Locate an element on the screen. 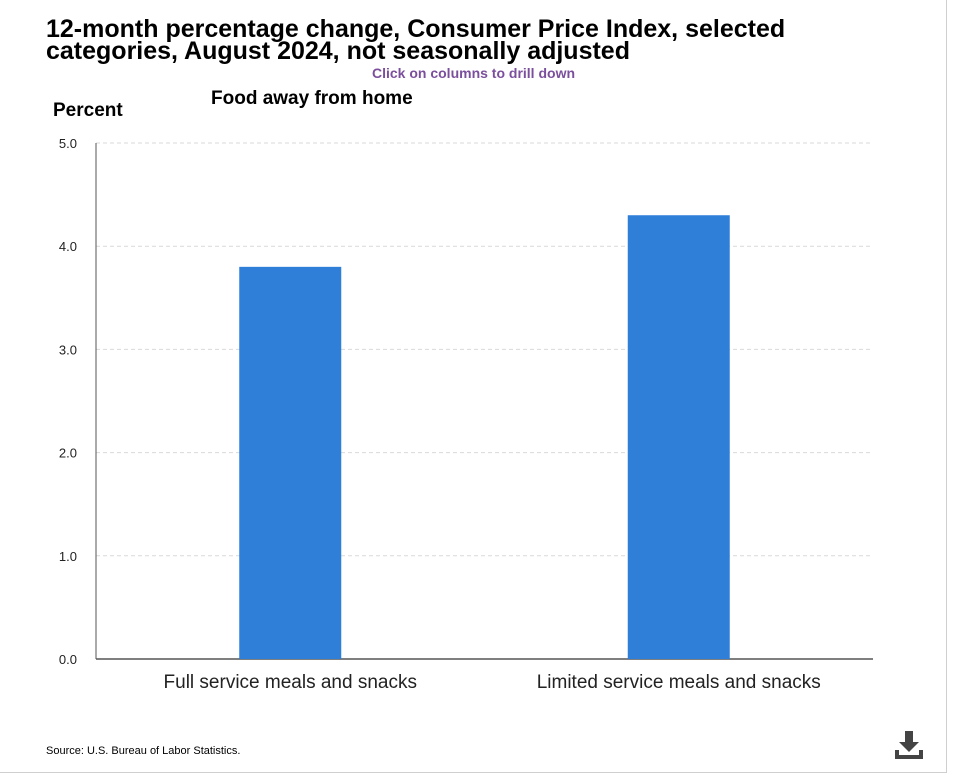 The image size is (965, 775). y-tick-label: 5.0 is located at coordinates (68, 143).